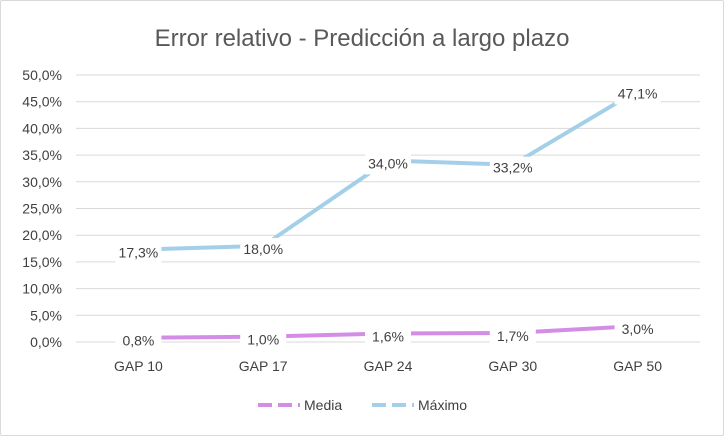  What do you see at coordinates (42, 75) in the screenshot?
I see `y-tick-label: 50,0%` at bounding box center [42, 75].